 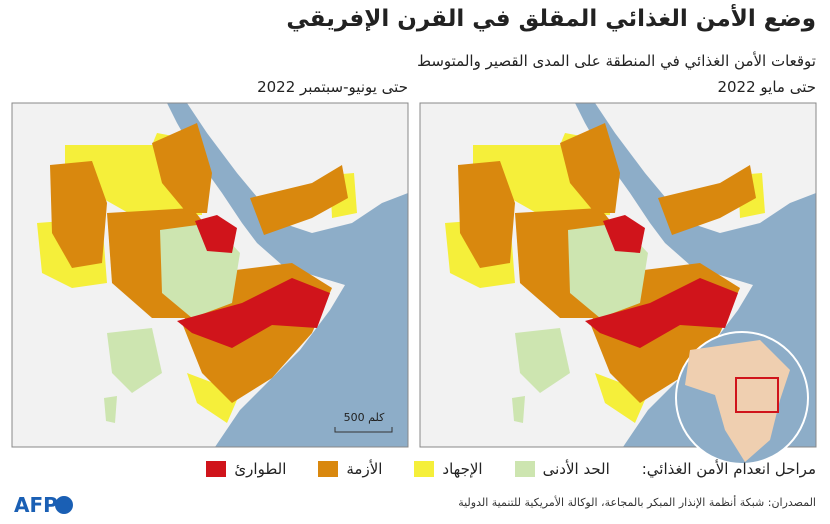 I want to click on legend-label: الحد الأدنى, so click(x=576, y=469).